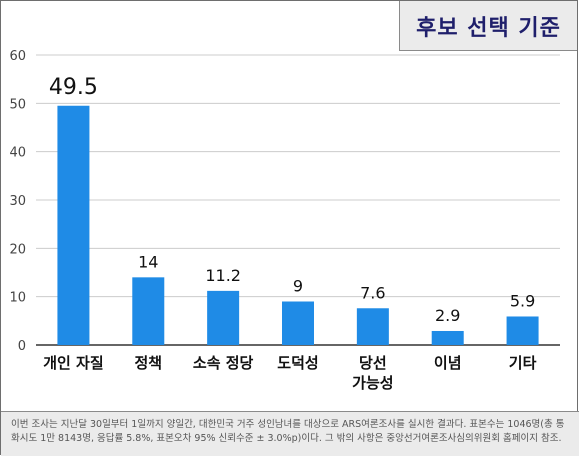 The width and height of the screenshot is (580, 457). What do you see at coordinates (522, 300) in the screenshot?
I see `data-label: 5.9` at bounding box center [522, 300].